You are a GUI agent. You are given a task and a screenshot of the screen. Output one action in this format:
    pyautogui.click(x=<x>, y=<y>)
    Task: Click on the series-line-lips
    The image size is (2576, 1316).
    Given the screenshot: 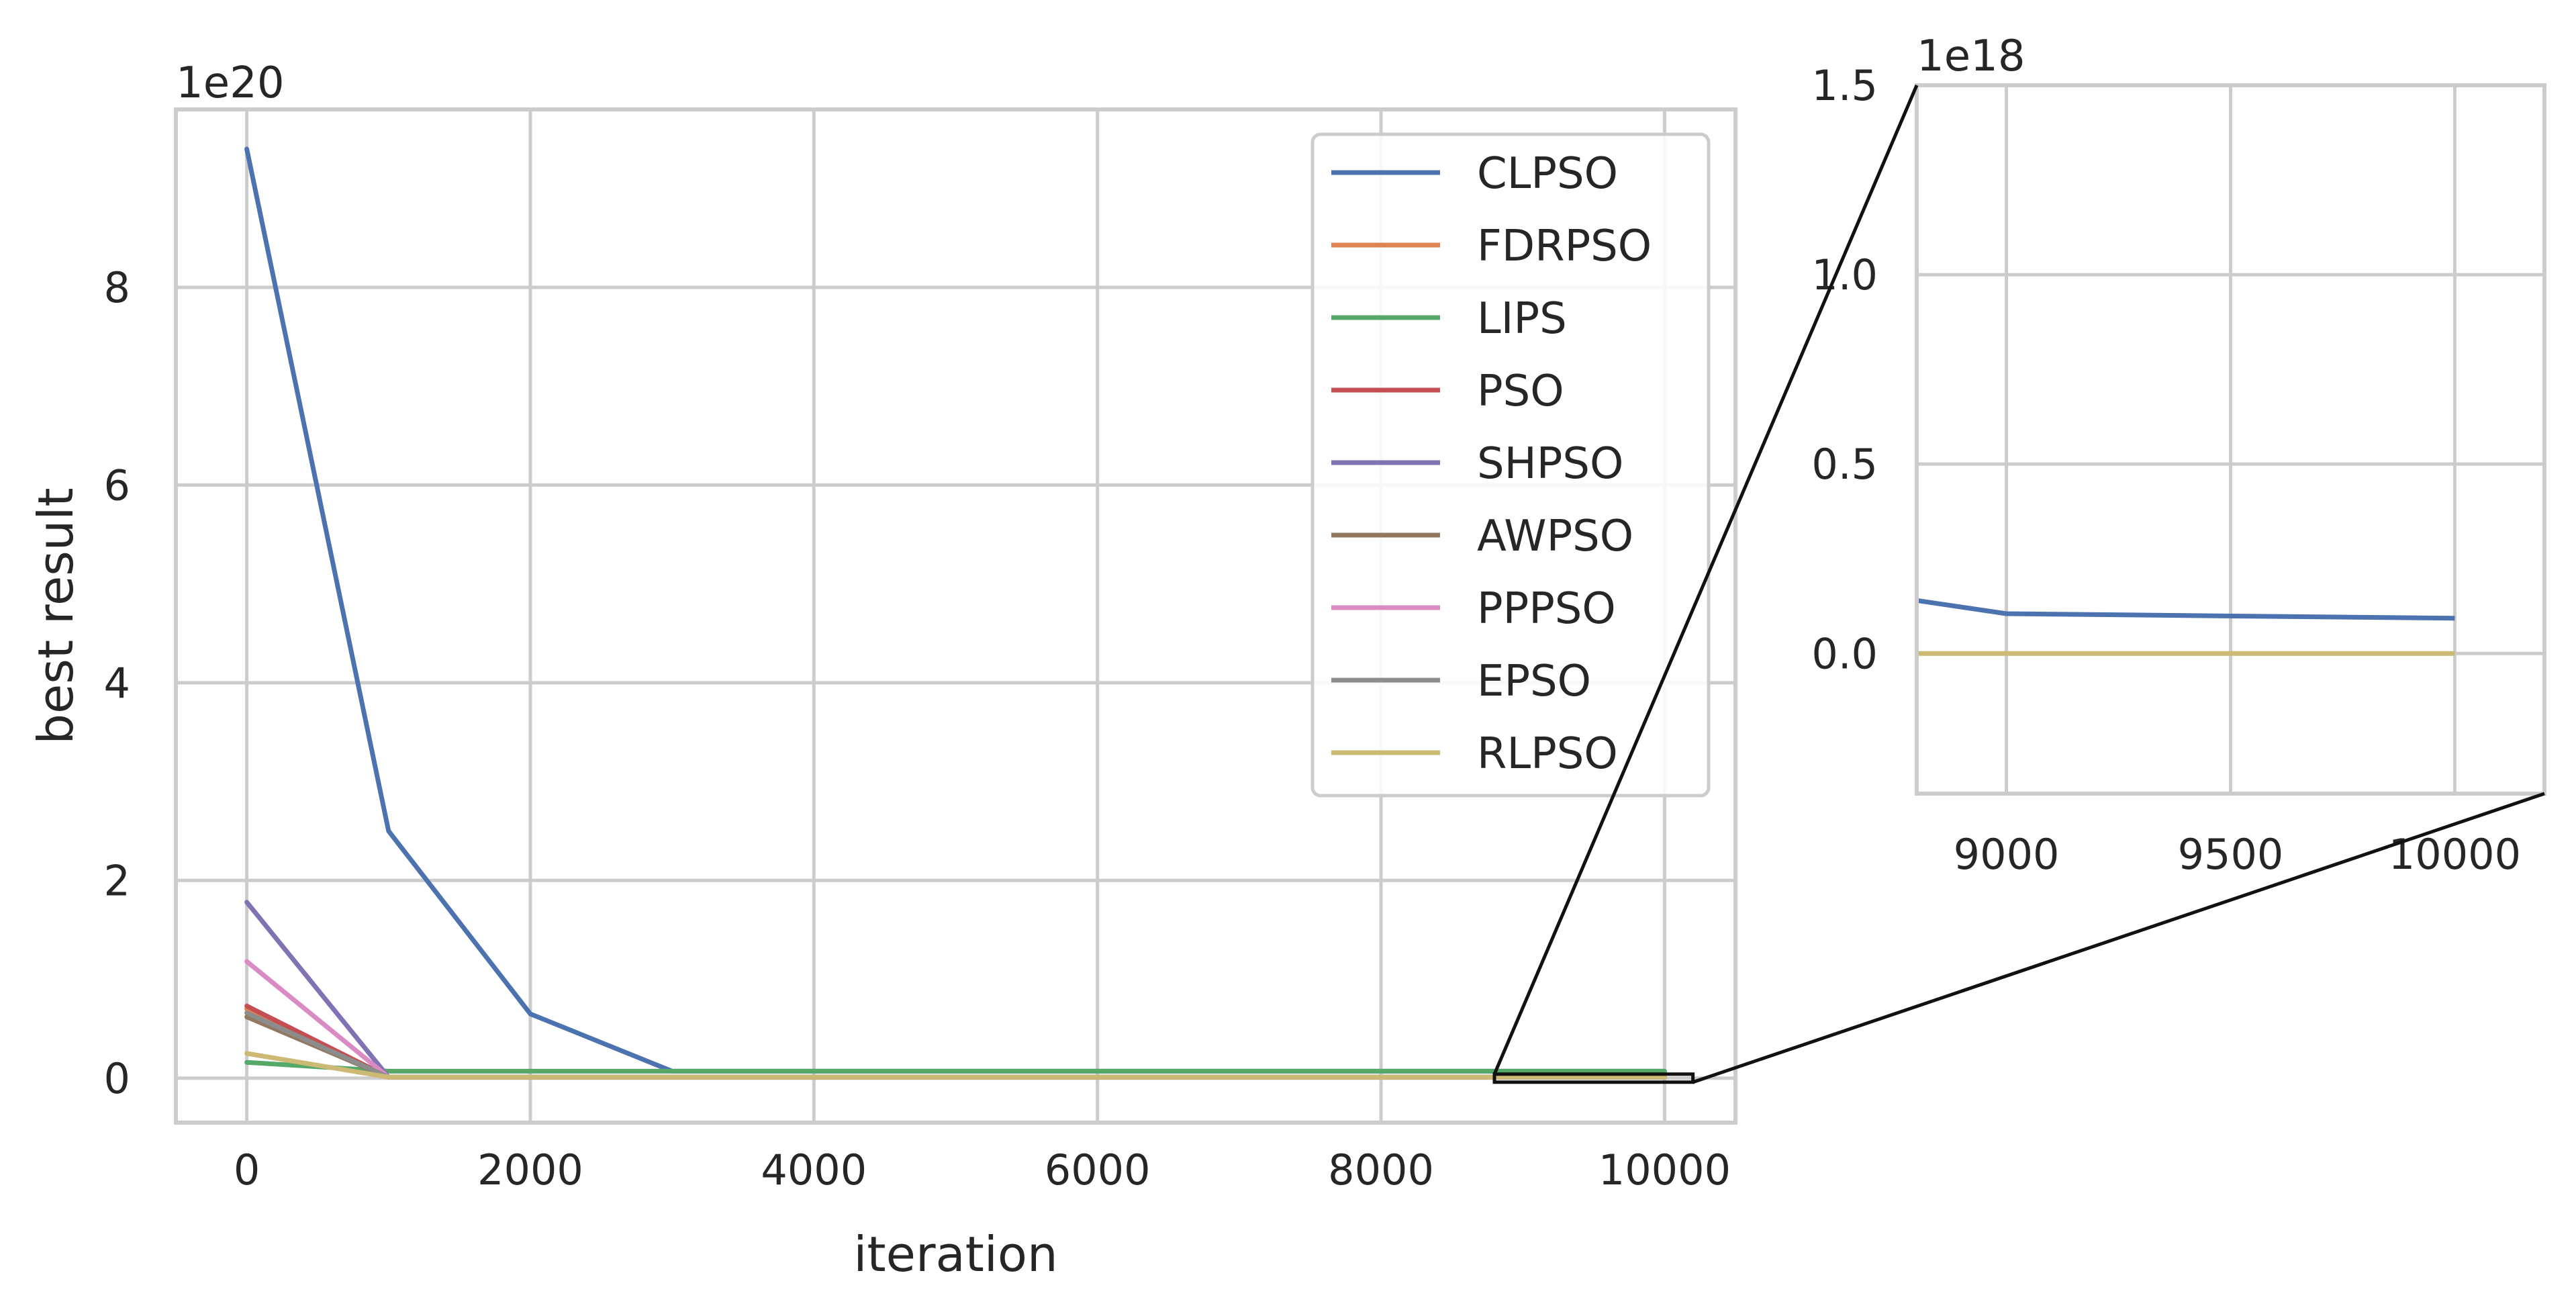 What is the action you would take?
    pyautogui.click(x=956, y=1067)
    